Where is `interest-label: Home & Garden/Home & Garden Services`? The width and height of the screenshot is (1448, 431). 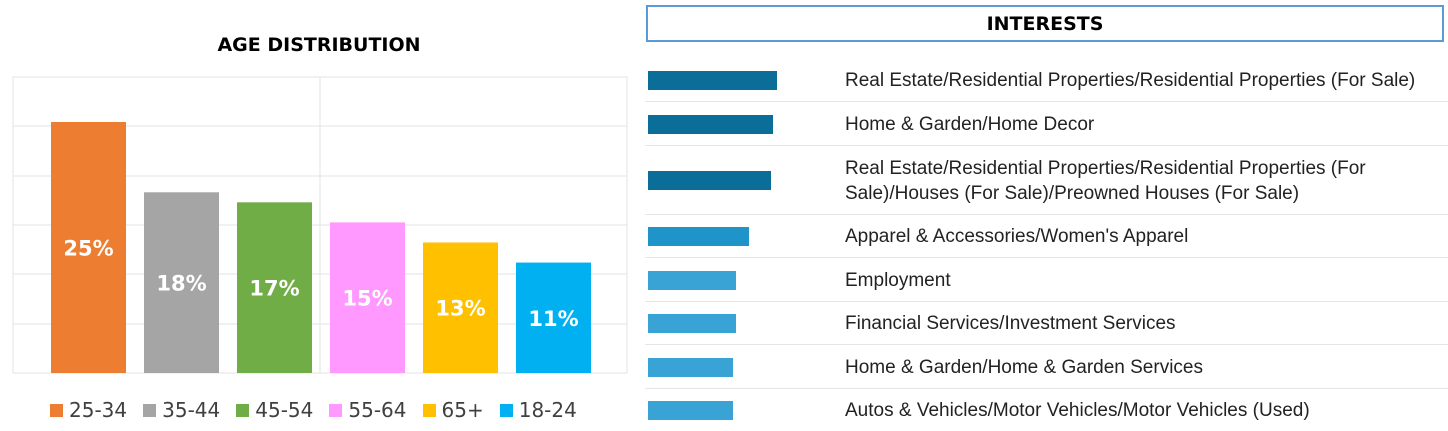 interest-label: Home & Garden/Home & Garden Services is located at coordinates (1024, 367).